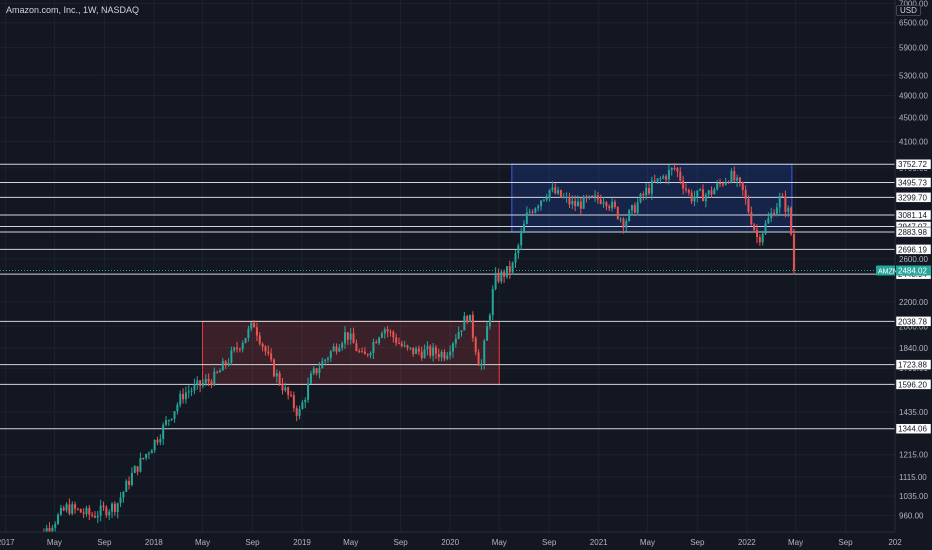  Describe the element at coordinates (908, 10) in the screenshot. I see `currency-badge: USD` at that location.